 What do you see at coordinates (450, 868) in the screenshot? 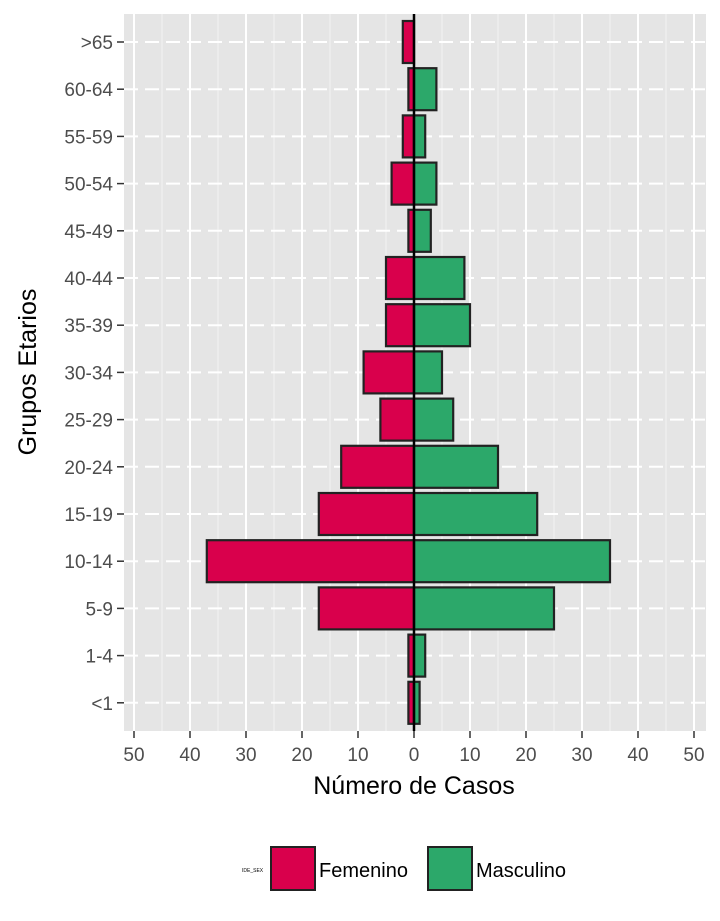
I see `legend-key-masculino` at bounding box center [450, 868].